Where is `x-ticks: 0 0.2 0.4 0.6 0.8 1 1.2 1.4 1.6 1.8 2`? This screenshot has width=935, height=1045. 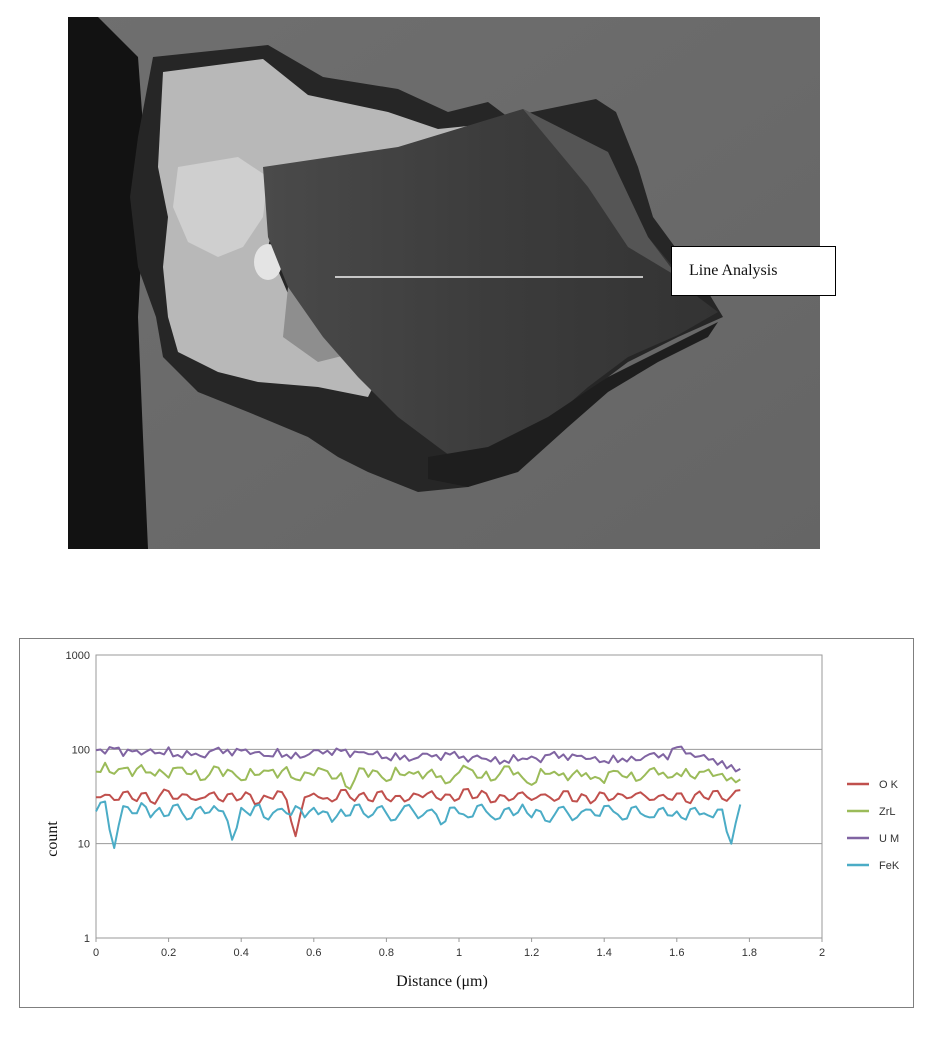
x-ticks: 0 0.2 0.4 0.6 0.8 1 1.2 1.4 1.6 1.8 2 is located at coordinates (459, 948).